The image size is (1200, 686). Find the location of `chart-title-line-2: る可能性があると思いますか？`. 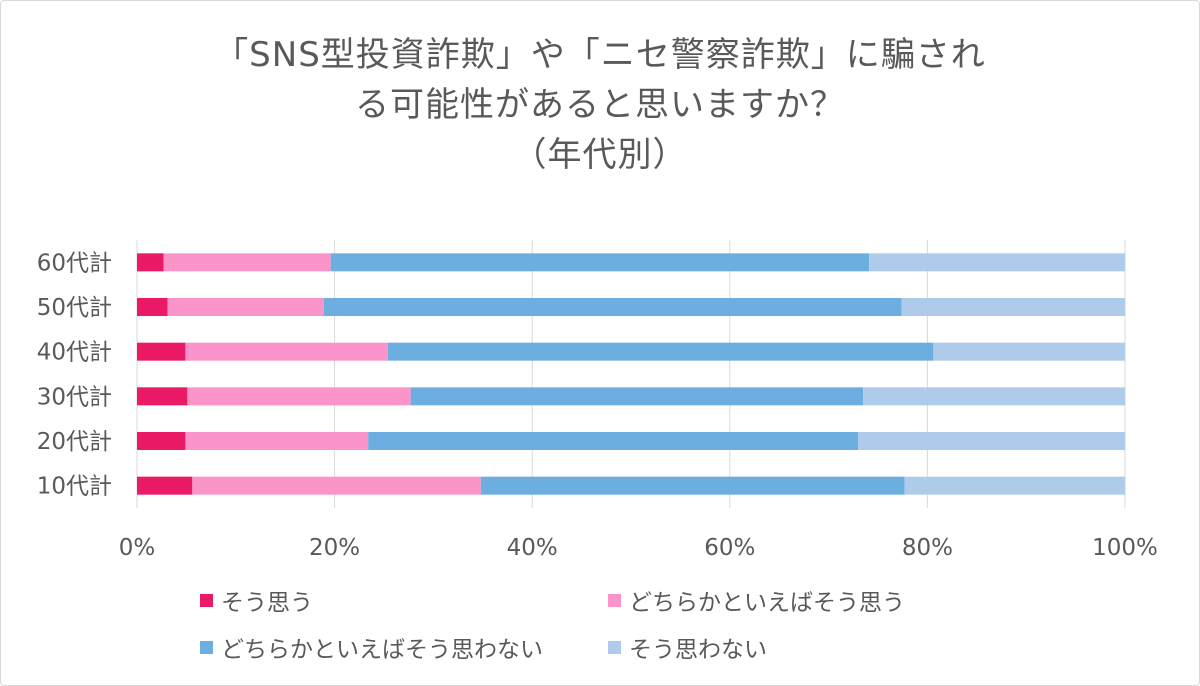

chart-title-line-2: る可能性があると思いますか？ is located at coordinates (600, 105).